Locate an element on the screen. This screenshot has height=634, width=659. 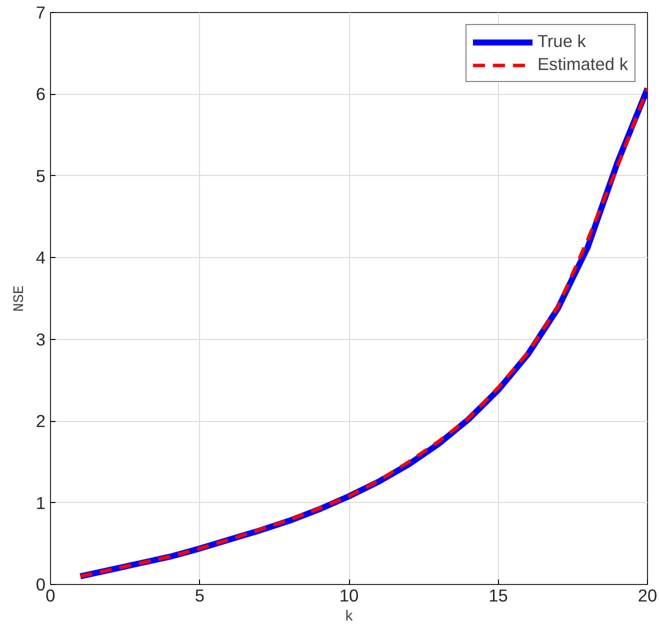
y-tick-label: 2 is located at coordinates (41, 421).